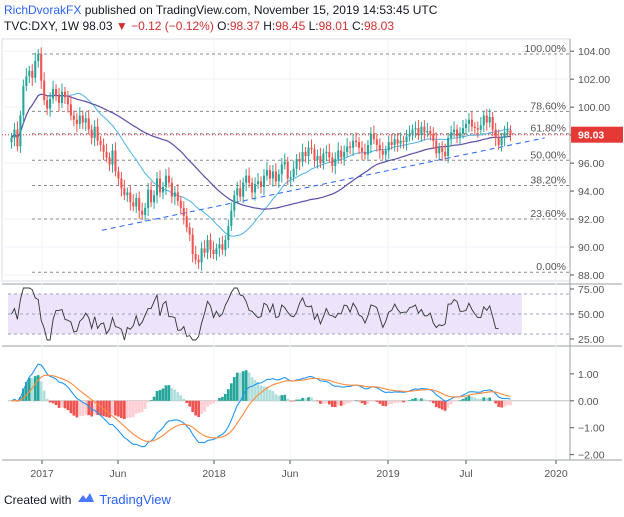 The image size is (624, 517). What do you see at coordinates (135, 499) in the screenshot?
I see `tradingview-link: TradingView` at bounding box center [135, 499].